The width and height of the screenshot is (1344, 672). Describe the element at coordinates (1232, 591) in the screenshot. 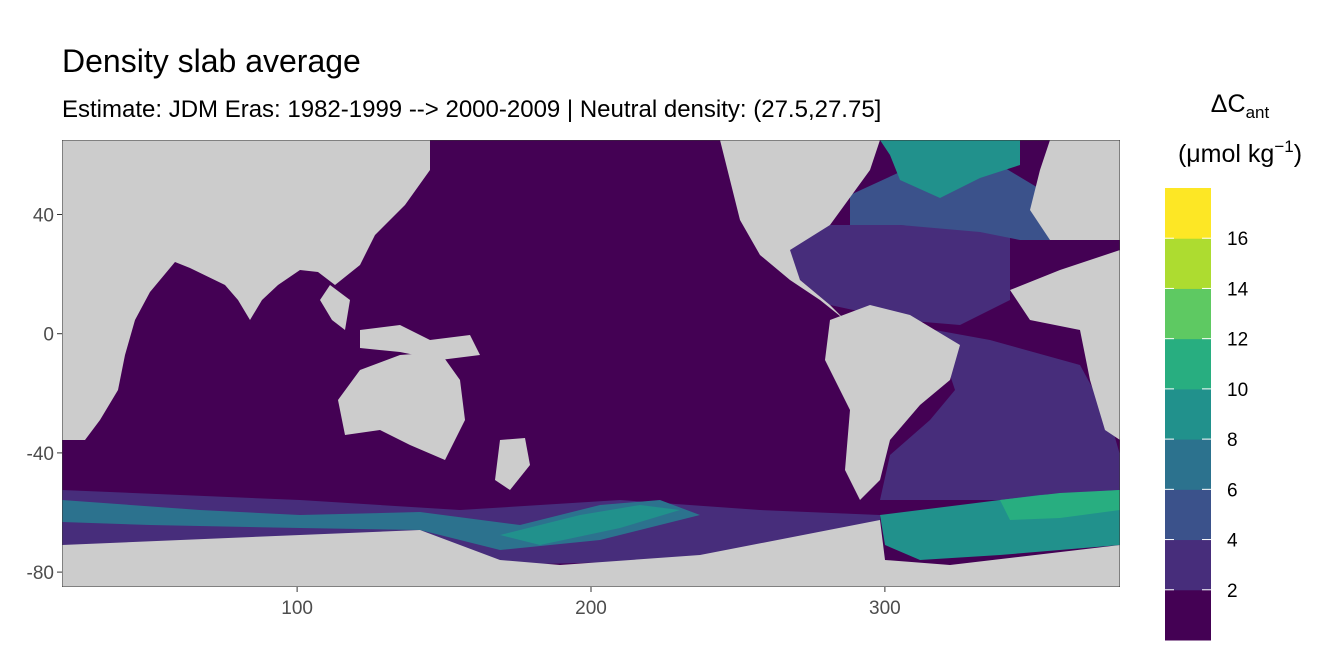

I see `colorbar-label: 2` at that location.